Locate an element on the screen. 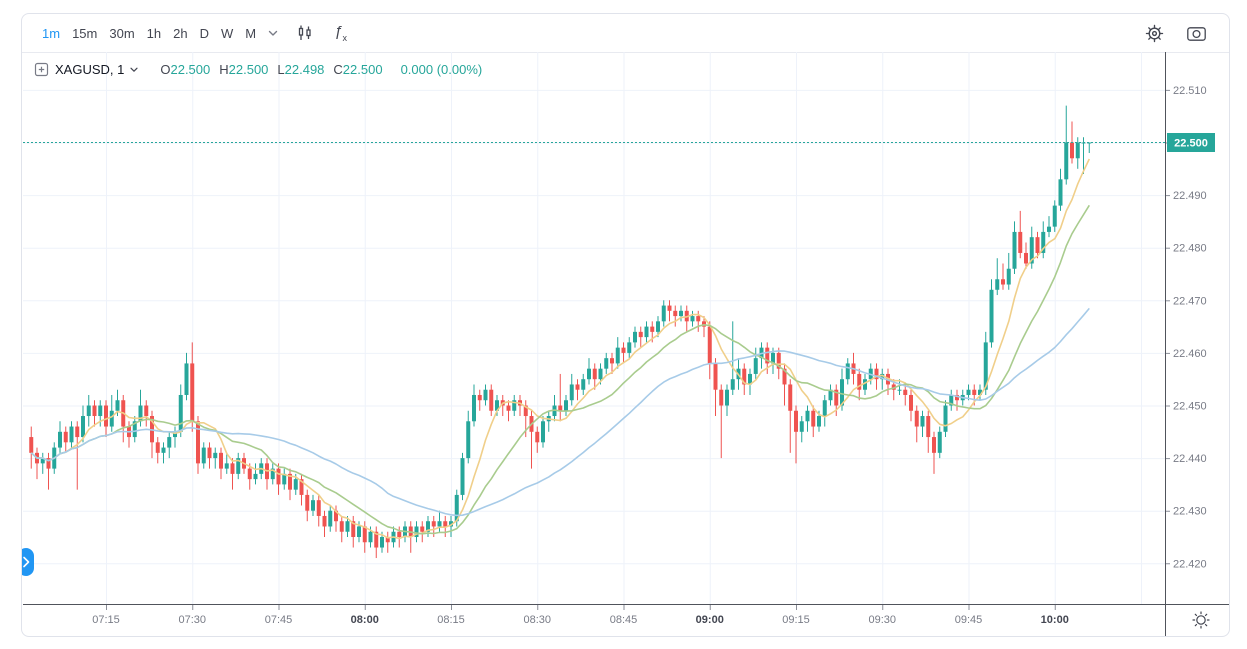  timeframe-chevron-down-icon is located at coordinates (273, 33).